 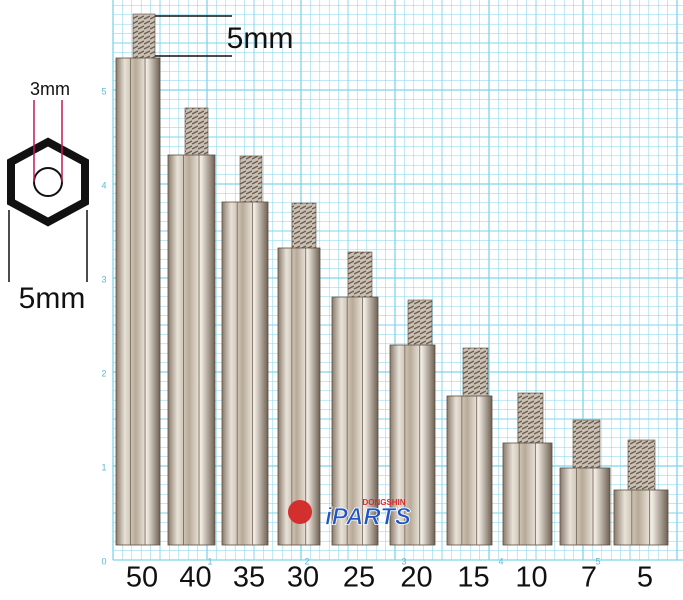 I want to click on length-label: 15, so click(x=473, y=578).